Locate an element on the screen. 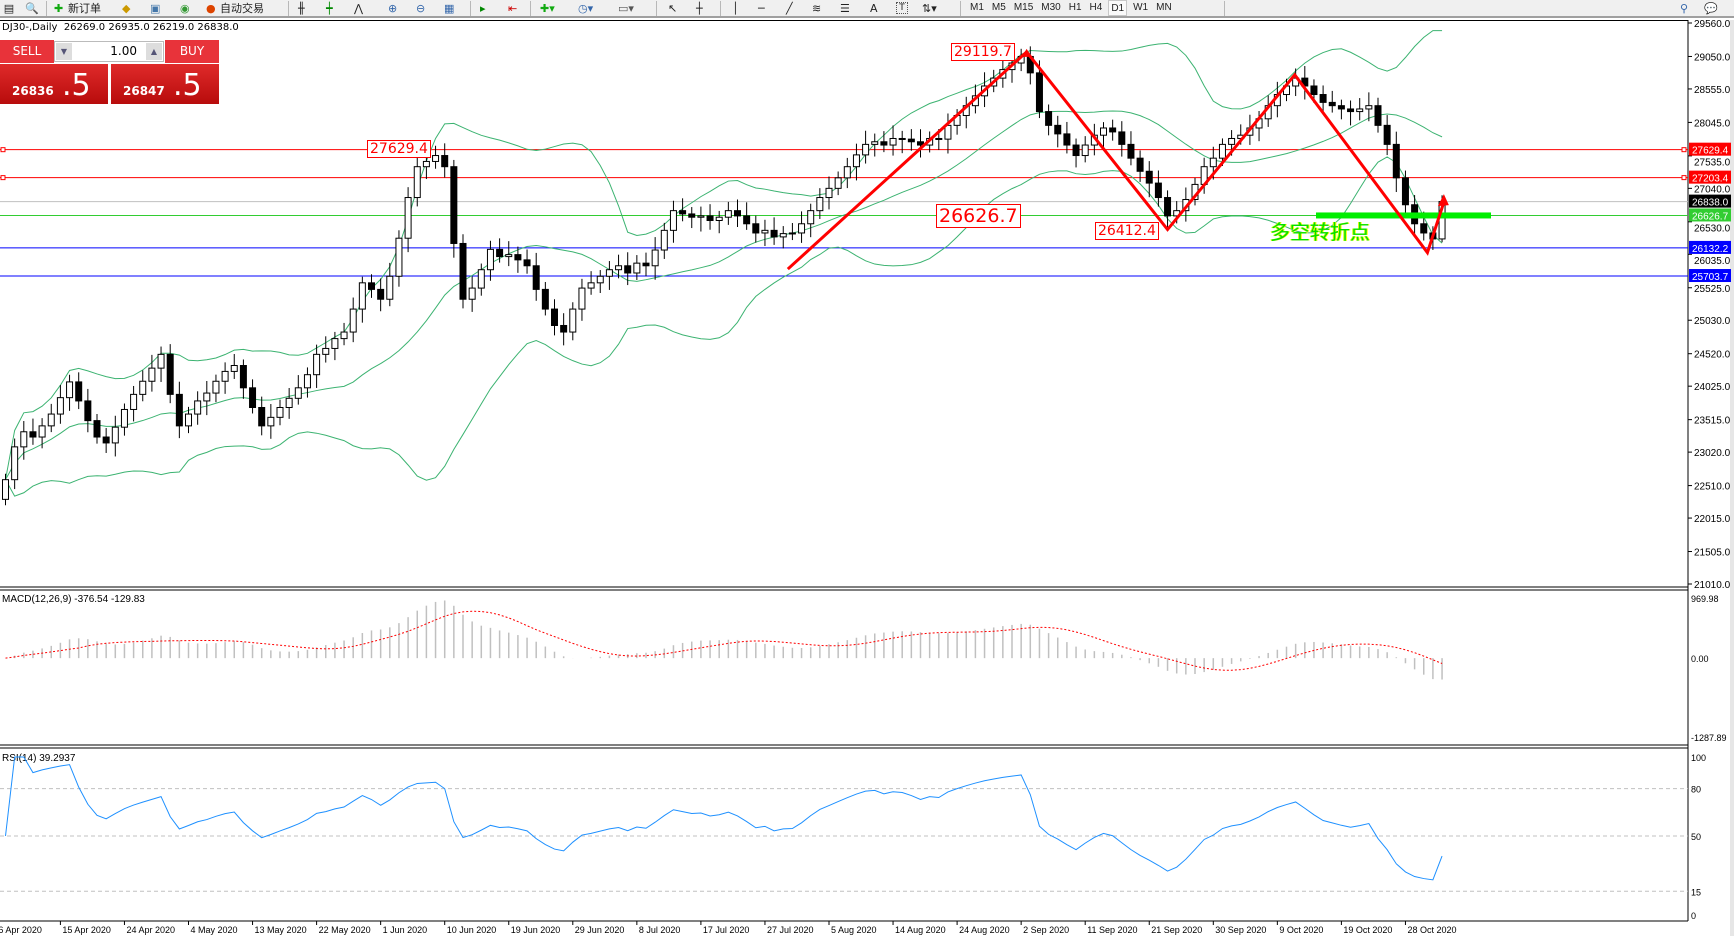 The image size is (1734, 936). low-price-label: 26412.4 is located at coordinates (1127, 231).